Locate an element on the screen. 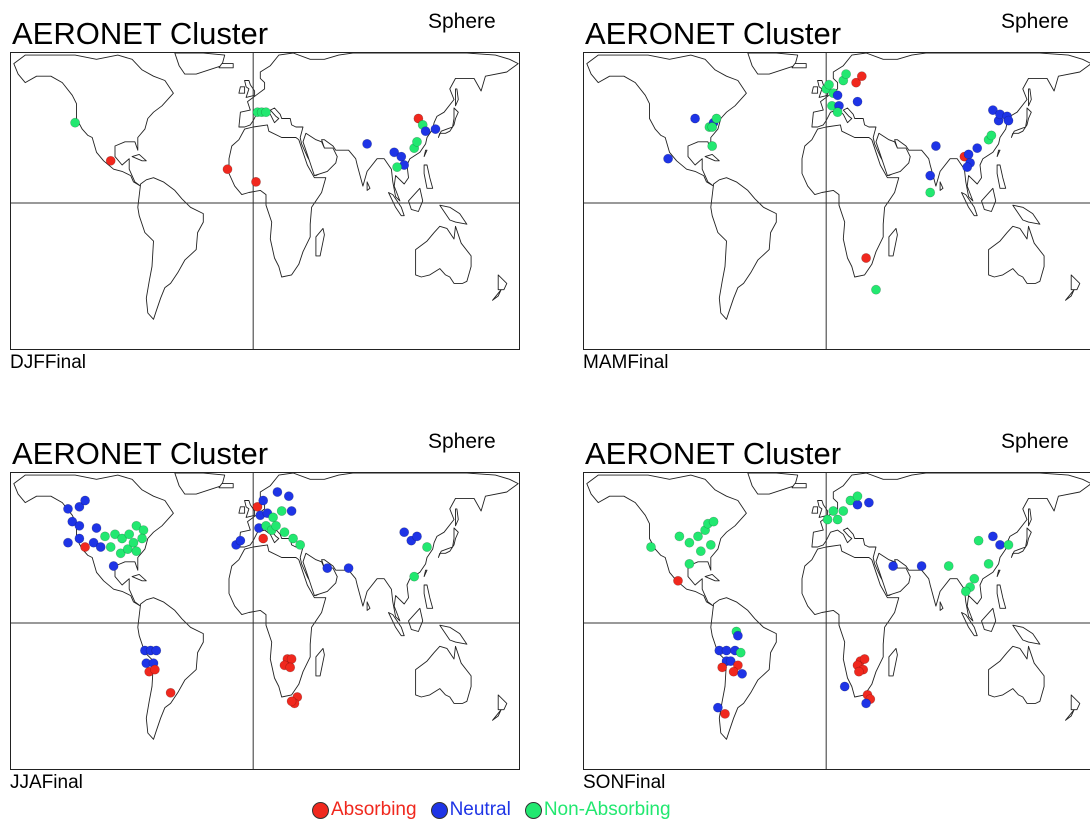 The width and height of the screenshot is (1090, 824). landmass-arabia is located at coordinates (893, 154).